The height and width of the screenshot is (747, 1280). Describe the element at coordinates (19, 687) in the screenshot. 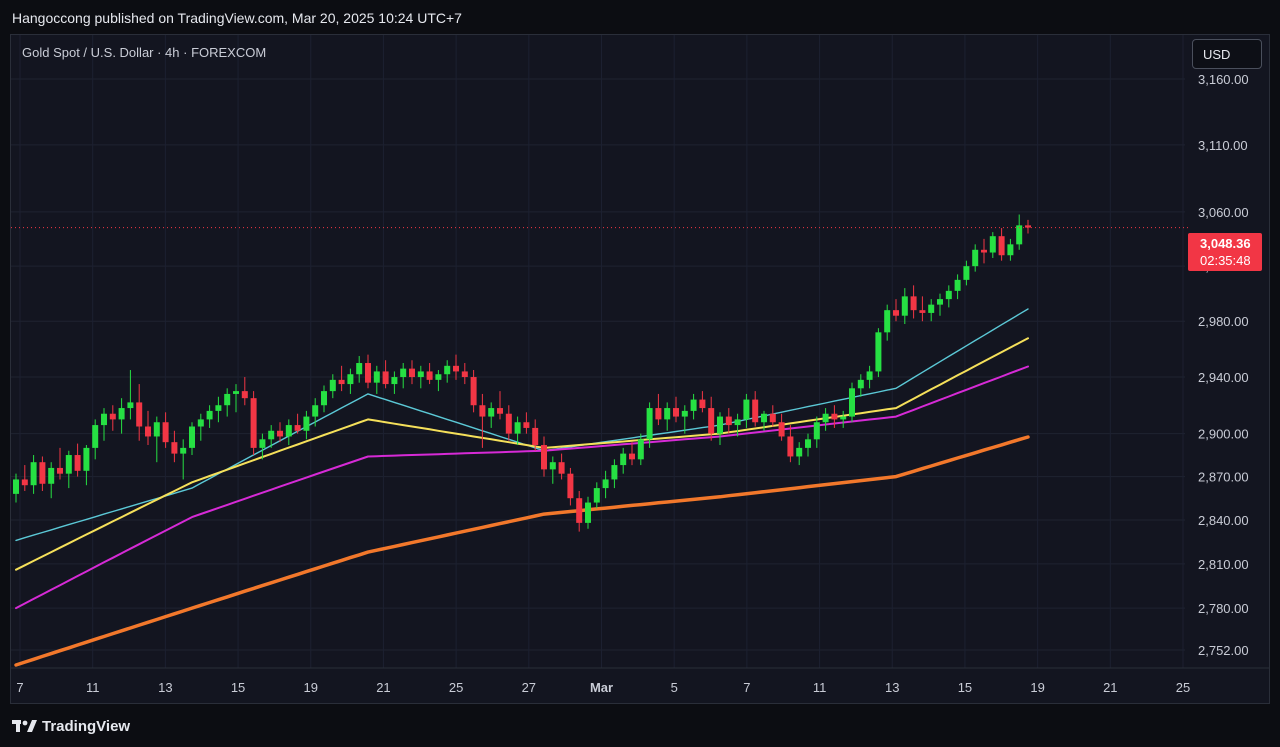

I see `x-tick-label: 7` at that location.